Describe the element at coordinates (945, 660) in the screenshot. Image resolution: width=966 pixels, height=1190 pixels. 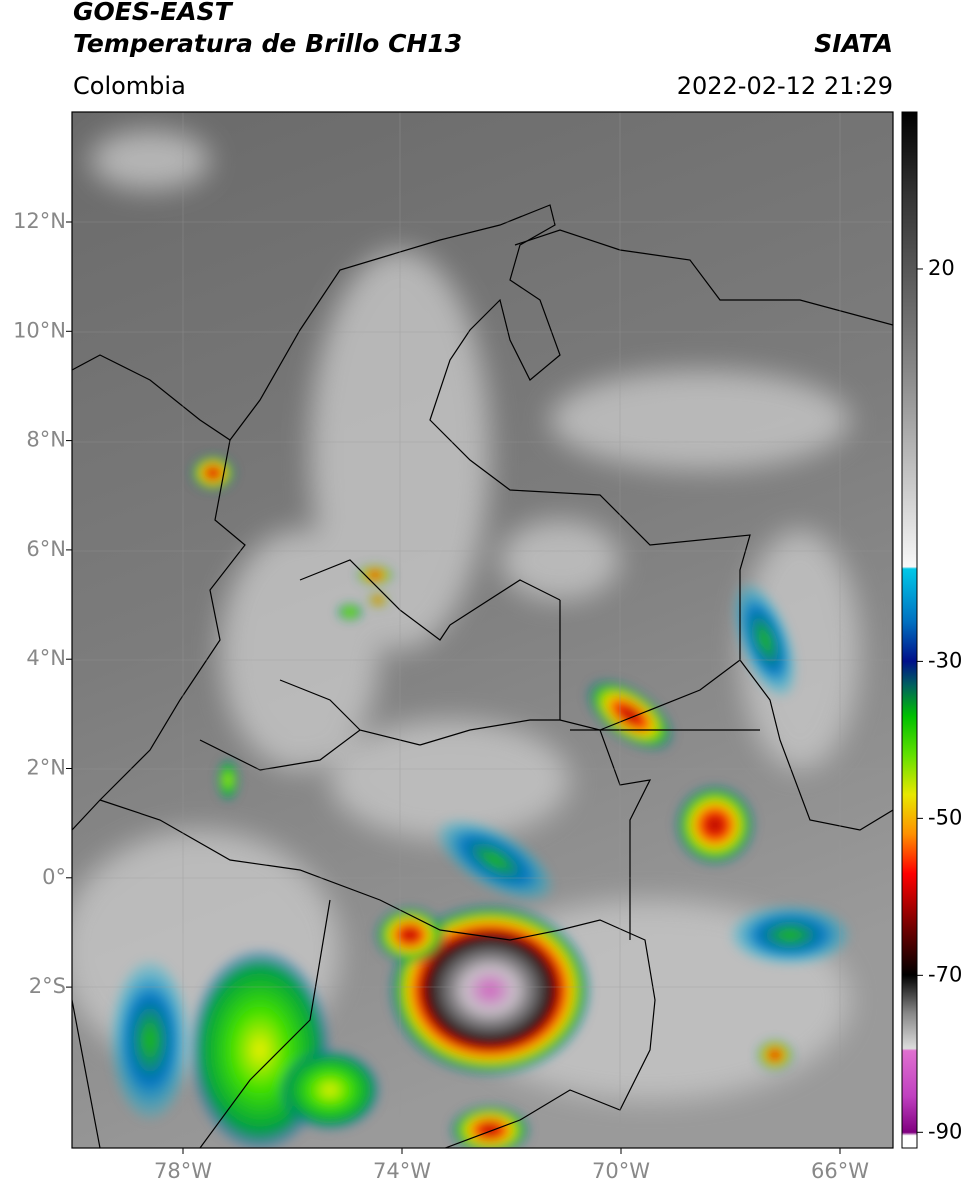
I see `colorbar-tick-label: -30` at that location.